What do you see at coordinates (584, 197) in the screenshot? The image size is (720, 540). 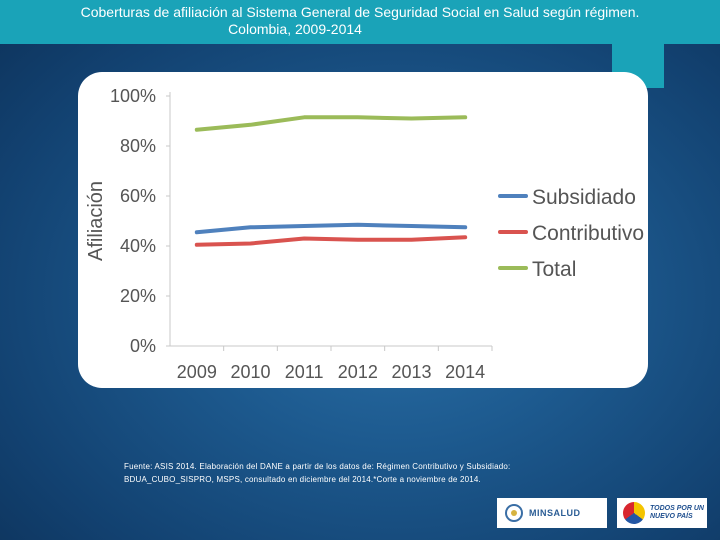 I see `legend-label-subsidiado: Subsidiado` at bounding box center [584, 197].